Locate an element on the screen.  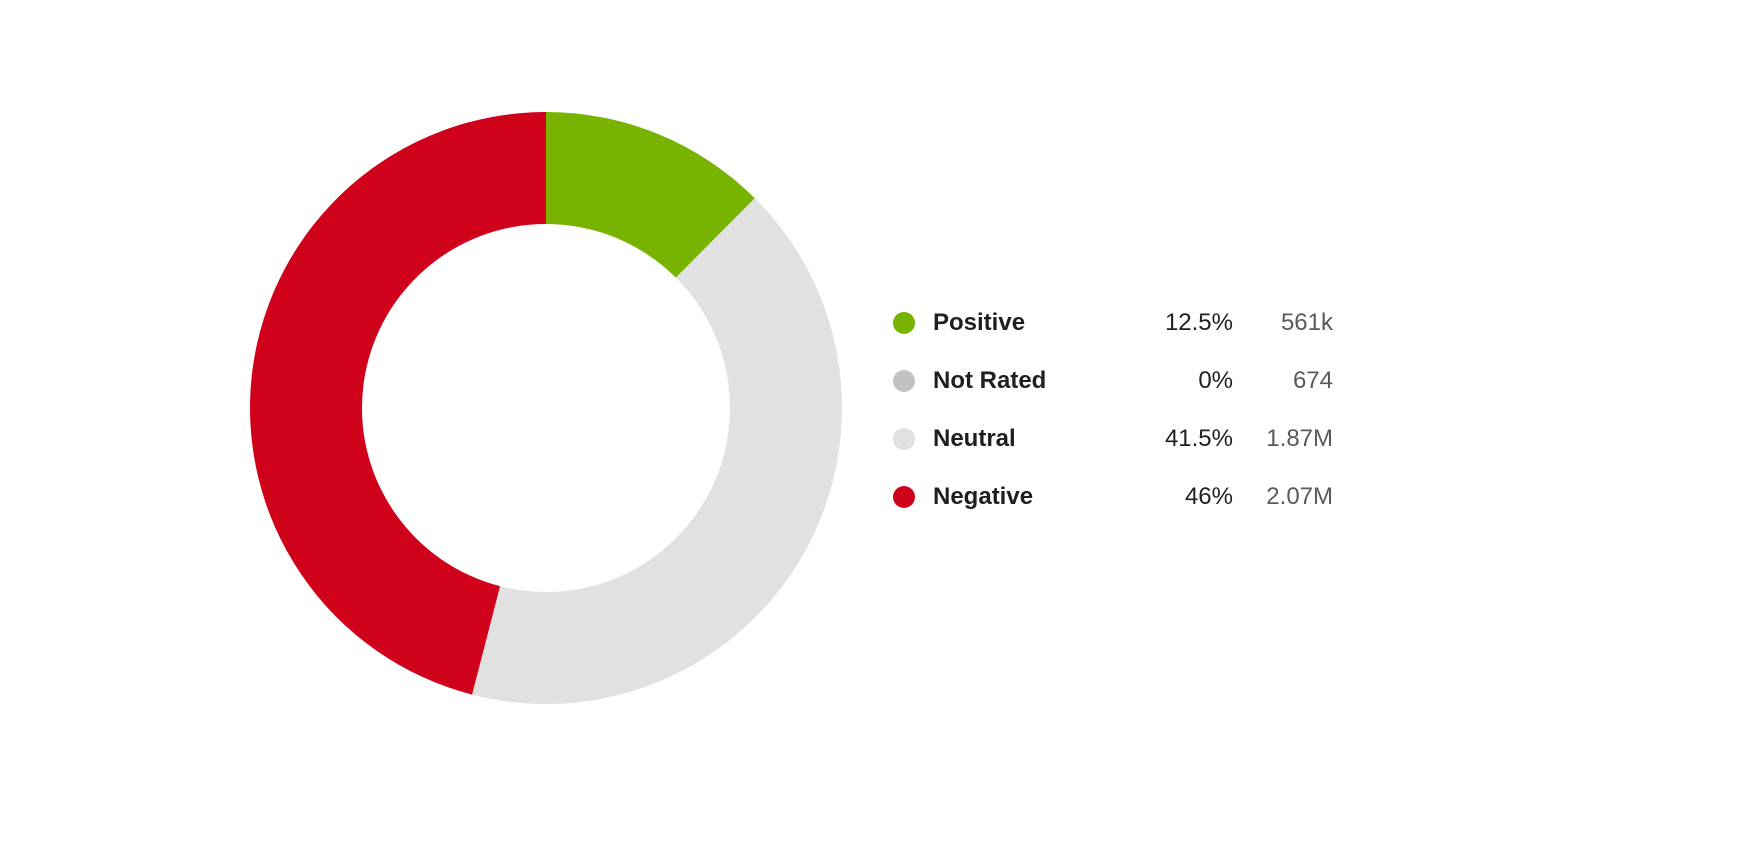
legend-dot-neutral is located at coordinates (904, 439).